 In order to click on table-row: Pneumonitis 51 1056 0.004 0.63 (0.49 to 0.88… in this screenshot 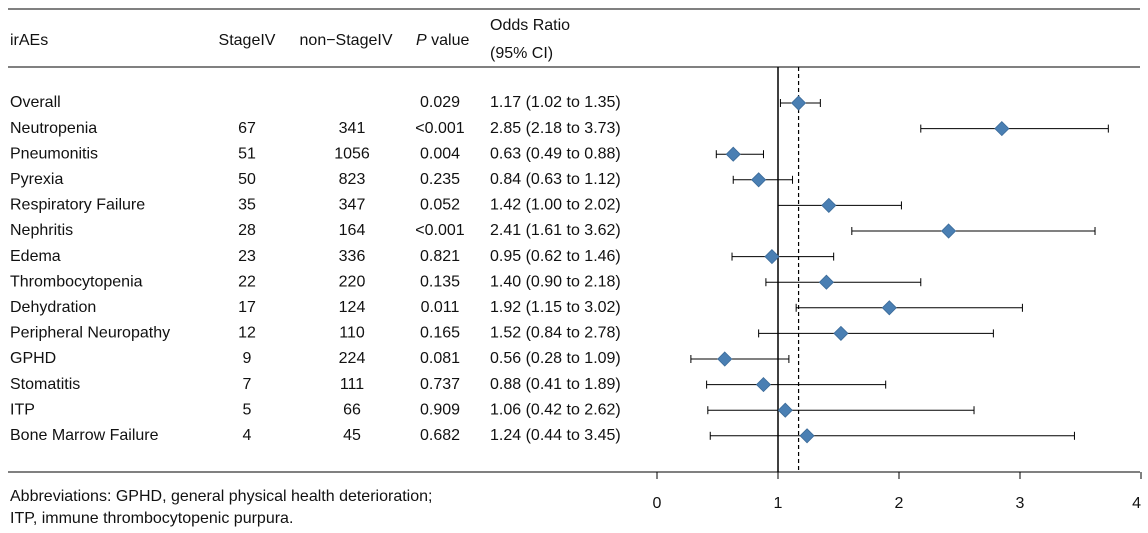, I will do `click(315, 153)`.